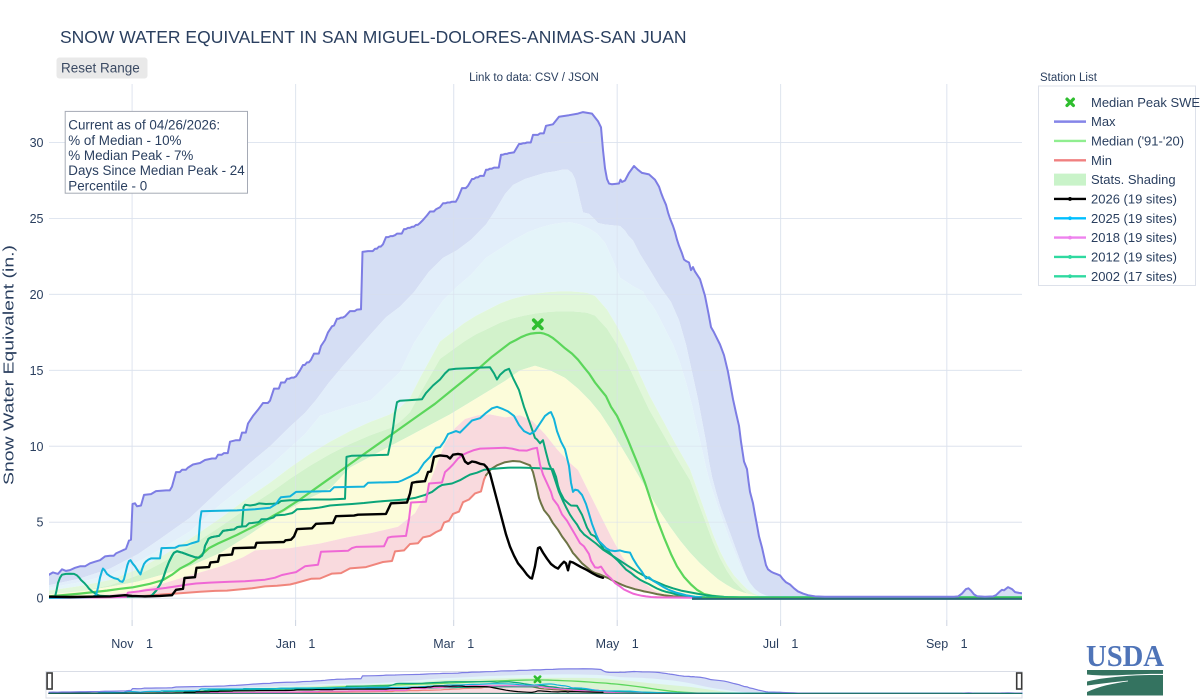 The width and height of the screenshot is (1200, 700). I want to click on svg-text: Jan 1, so click(296, 644).